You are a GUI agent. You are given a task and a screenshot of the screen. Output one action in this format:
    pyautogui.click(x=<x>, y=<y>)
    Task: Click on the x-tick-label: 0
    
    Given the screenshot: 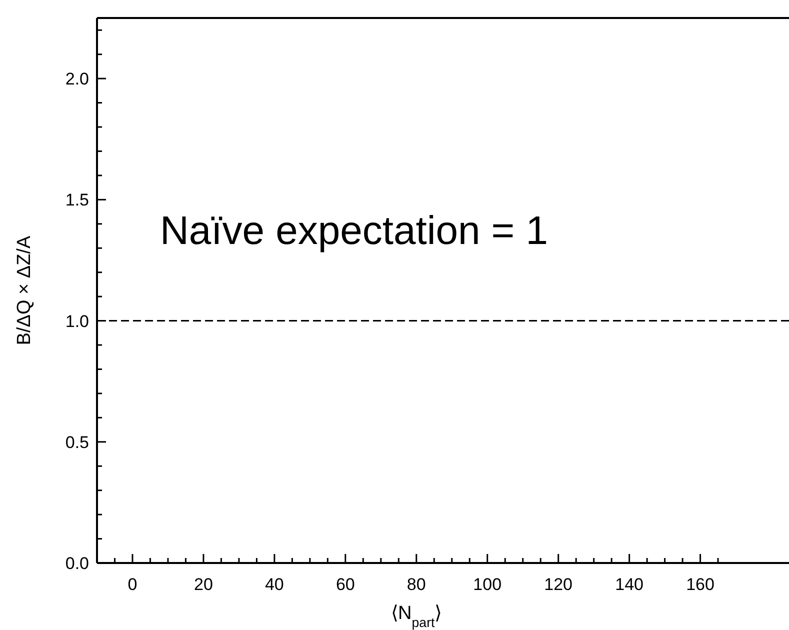 What is the action you would take?
    pyautogui.click(x=133, y=584)
    